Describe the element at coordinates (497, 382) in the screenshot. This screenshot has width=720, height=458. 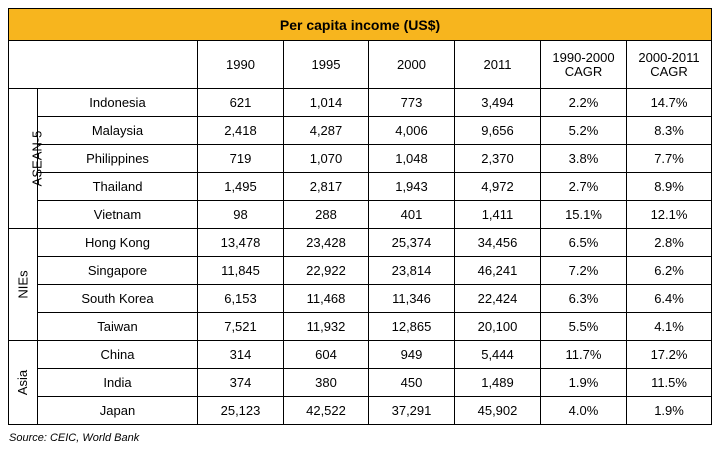
I see `value-cell: 1,489` at that location.